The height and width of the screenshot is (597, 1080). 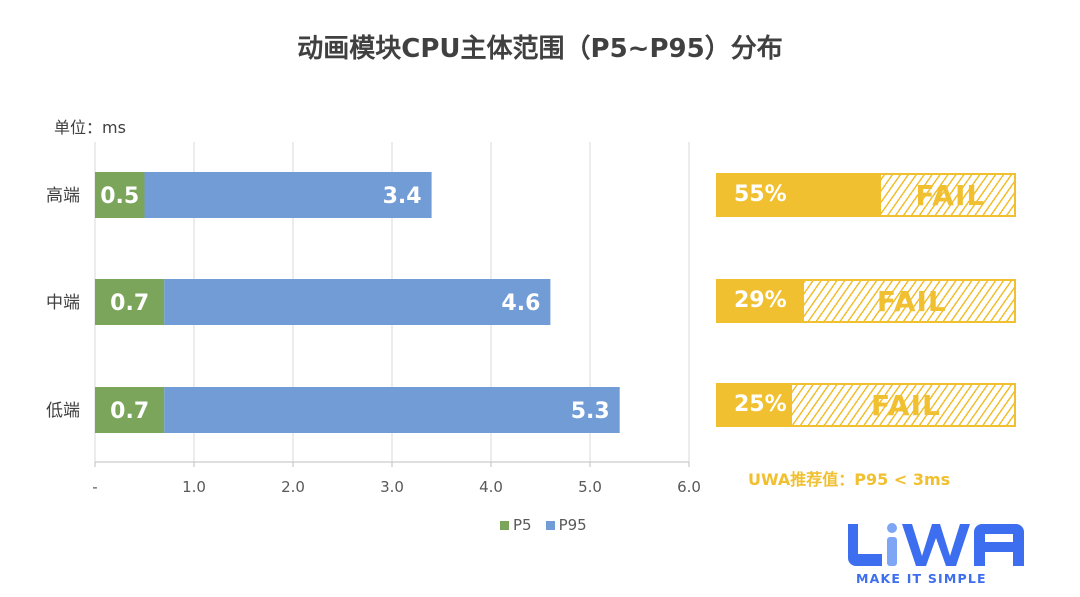 I want to click on pass-rate-percent: 25%, so click(x=760, y=404).